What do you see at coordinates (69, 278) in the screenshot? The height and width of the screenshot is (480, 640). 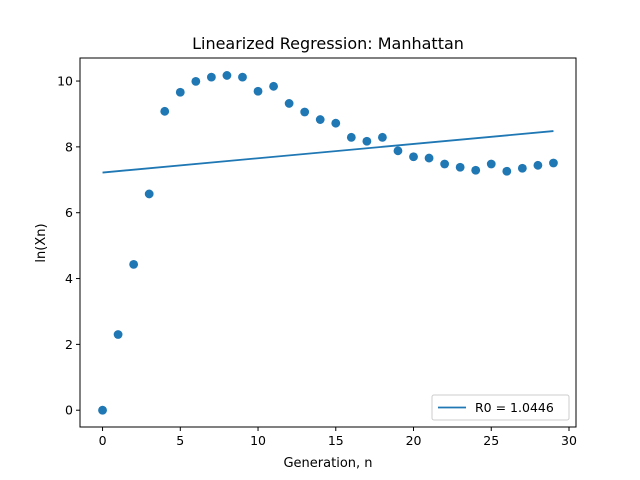 I see `y-tick-label: 4` at bounding box center [69, 278].